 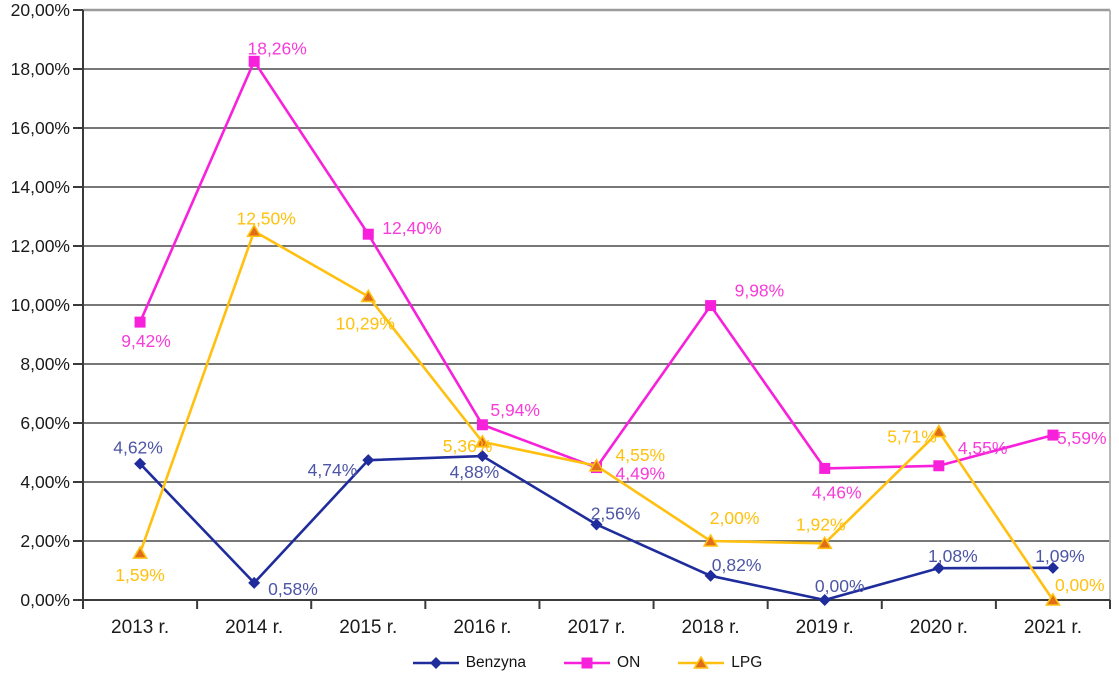 I want to click on triangle-legend-marker-icon, so click(x=701, y=662).